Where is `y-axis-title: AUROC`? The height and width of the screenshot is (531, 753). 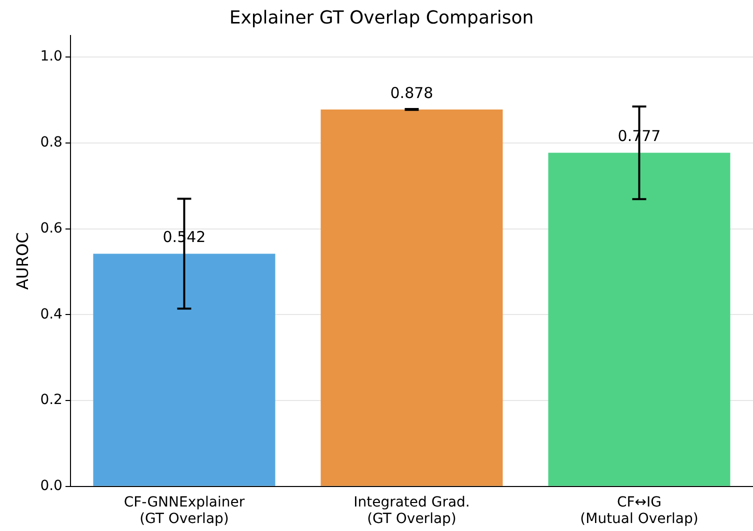 y-axis-title: AUROC is located at coordinates (22, 261).